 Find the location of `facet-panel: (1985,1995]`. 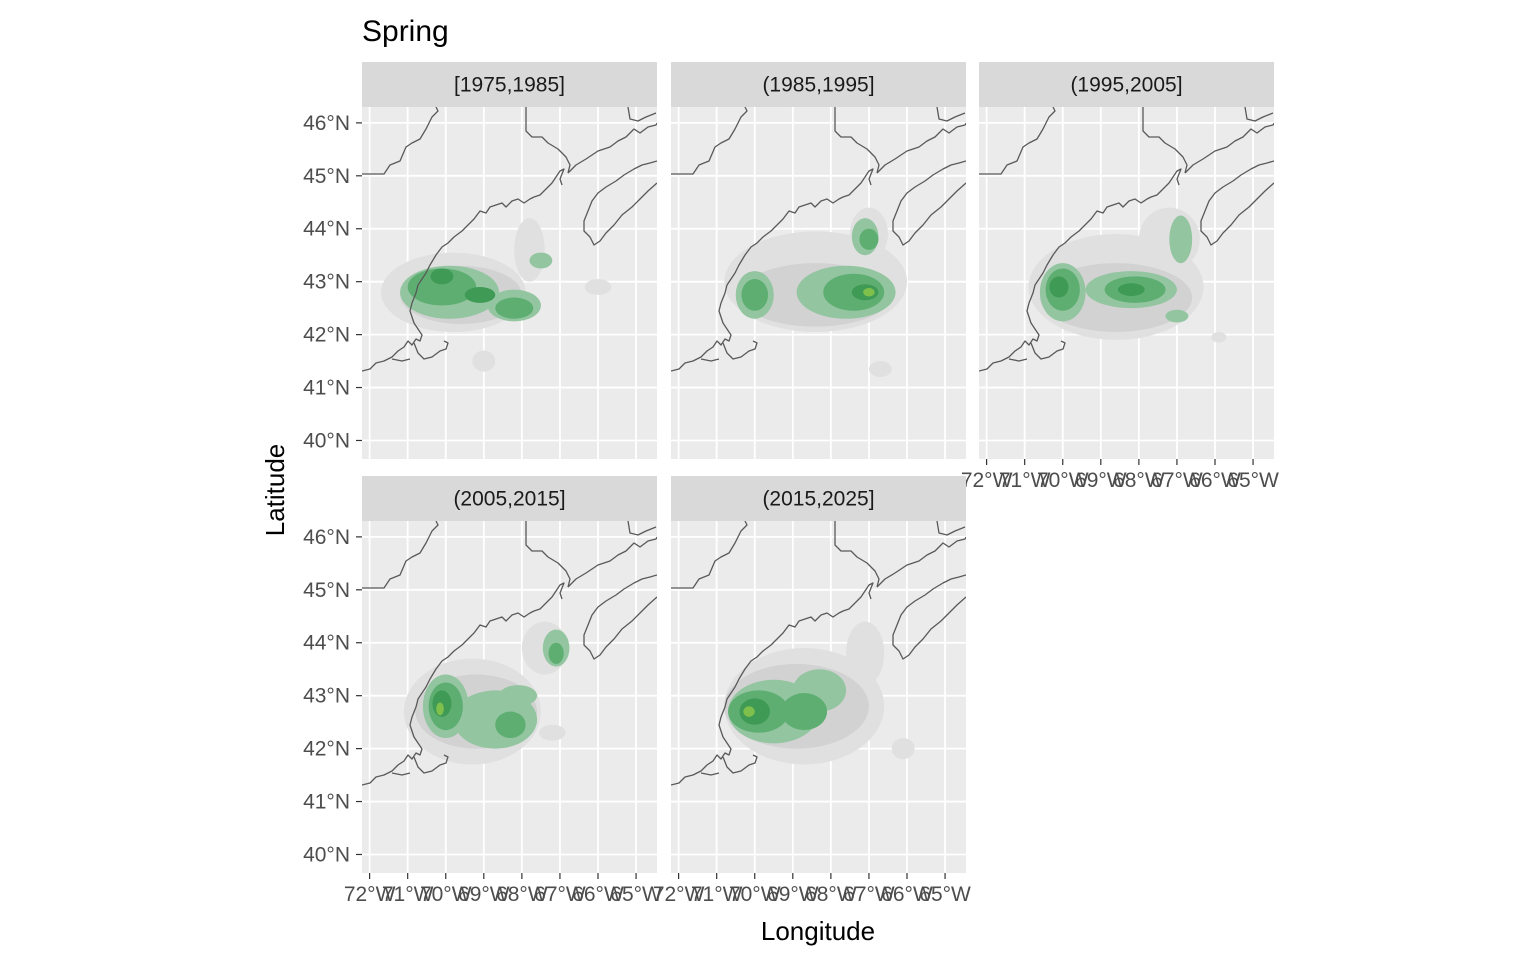

facet-panel: (1985,1995] is located at coordinates (818, 260).